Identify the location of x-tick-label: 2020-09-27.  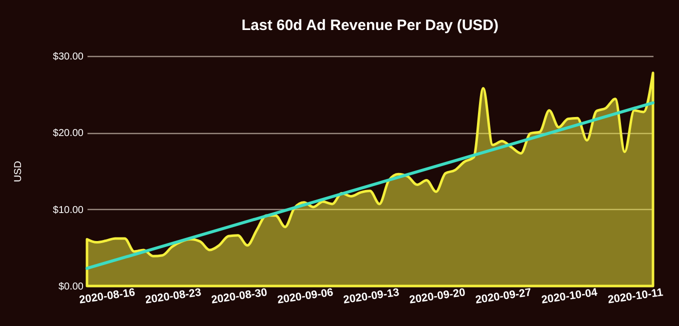
(503, 296).